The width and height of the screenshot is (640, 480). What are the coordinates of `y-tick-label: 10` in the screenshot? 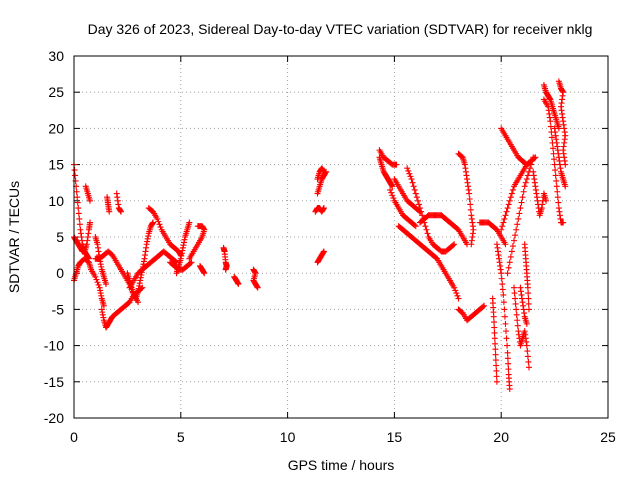 It's located at (56, 201).